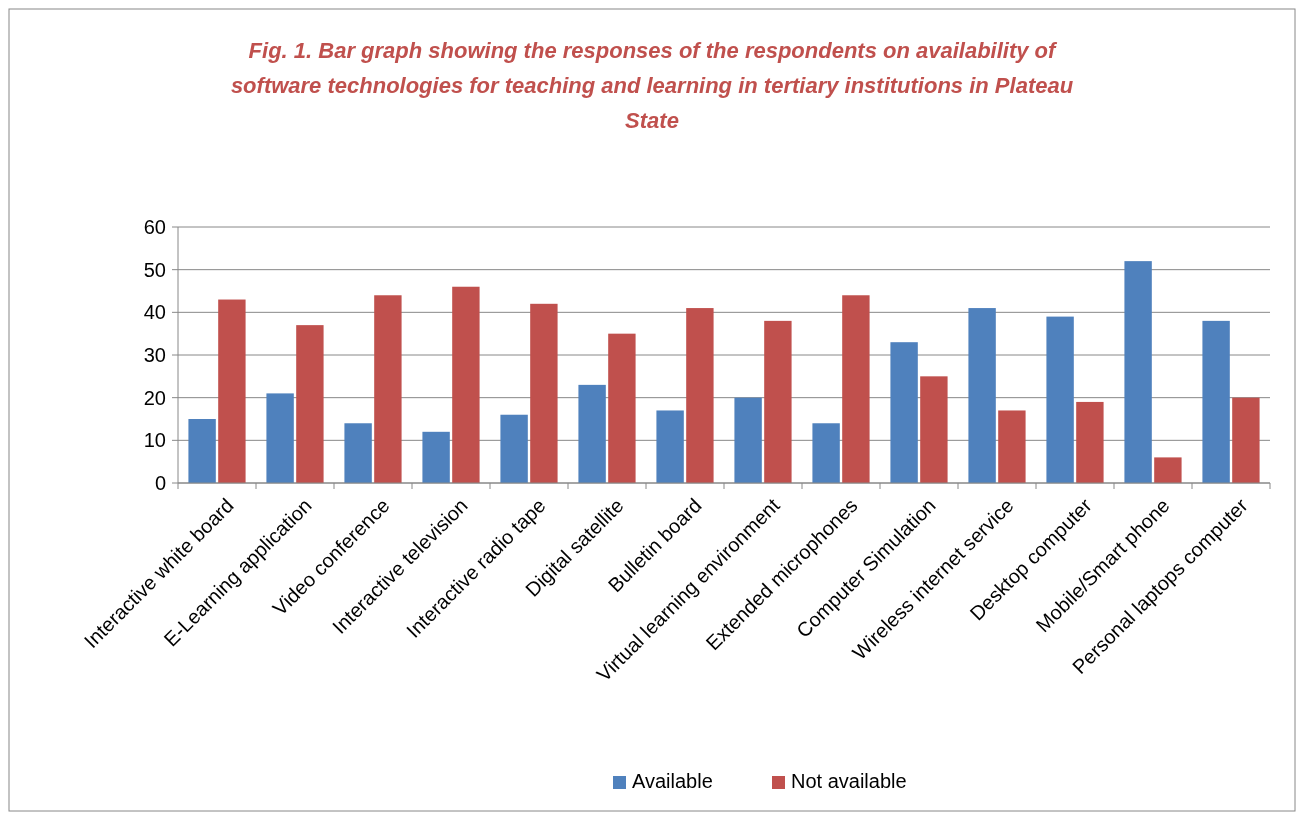  What do you see at coordinates (154, 269) in the screenshot?
I see `y-tick-label: 50` at bounding box center [154, 269].